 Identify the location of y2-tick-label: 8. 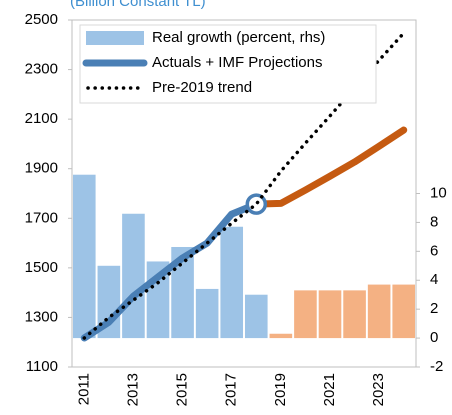
(434, 221).